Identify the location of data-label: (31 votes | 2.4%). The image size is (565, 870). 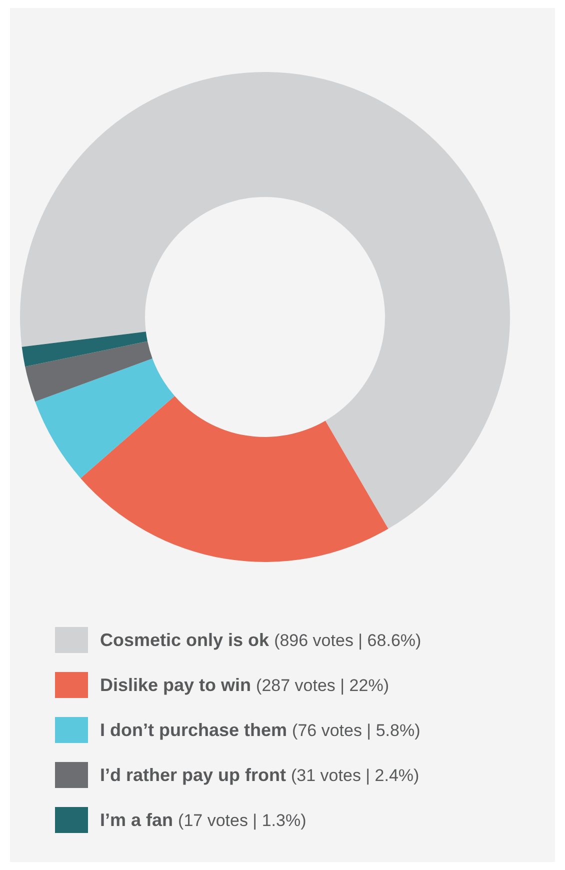
(355, 775).